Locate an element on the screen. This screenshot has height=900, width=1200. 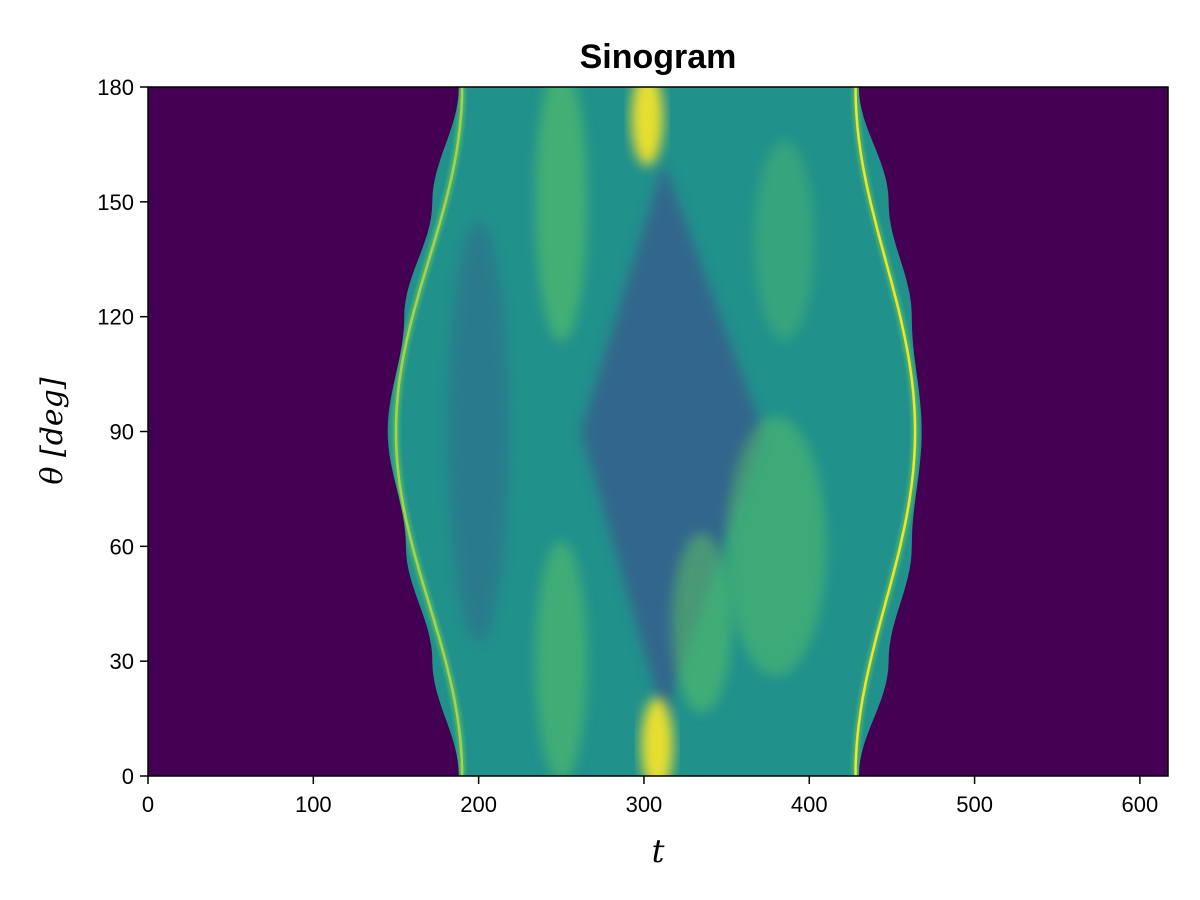
x-axis-ticks: 0 100 200 300 400 500 600 is located at coordinates (650, 796).